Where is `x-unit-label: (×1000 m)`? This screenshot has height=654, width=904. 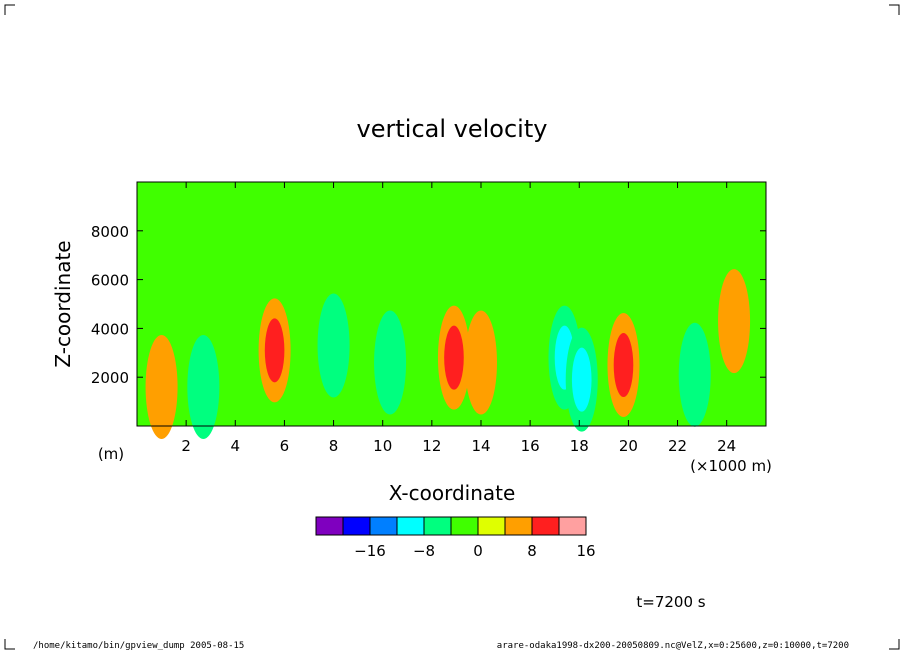
x-unit-label: (×1000 m) is located at coordinates (731, 466).